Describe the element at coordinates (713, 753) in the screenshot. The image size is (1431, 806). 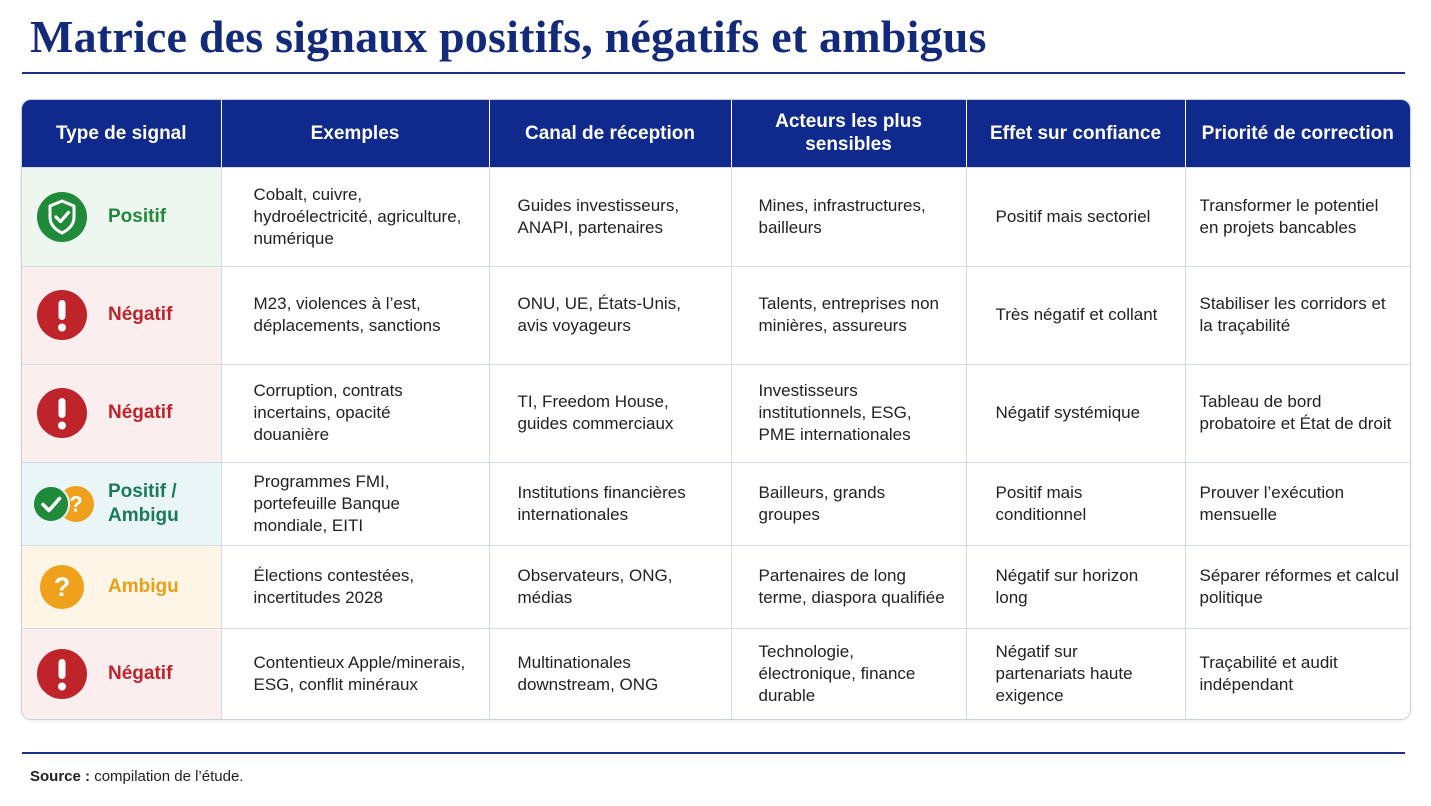
I see `footer-divider` at that location.